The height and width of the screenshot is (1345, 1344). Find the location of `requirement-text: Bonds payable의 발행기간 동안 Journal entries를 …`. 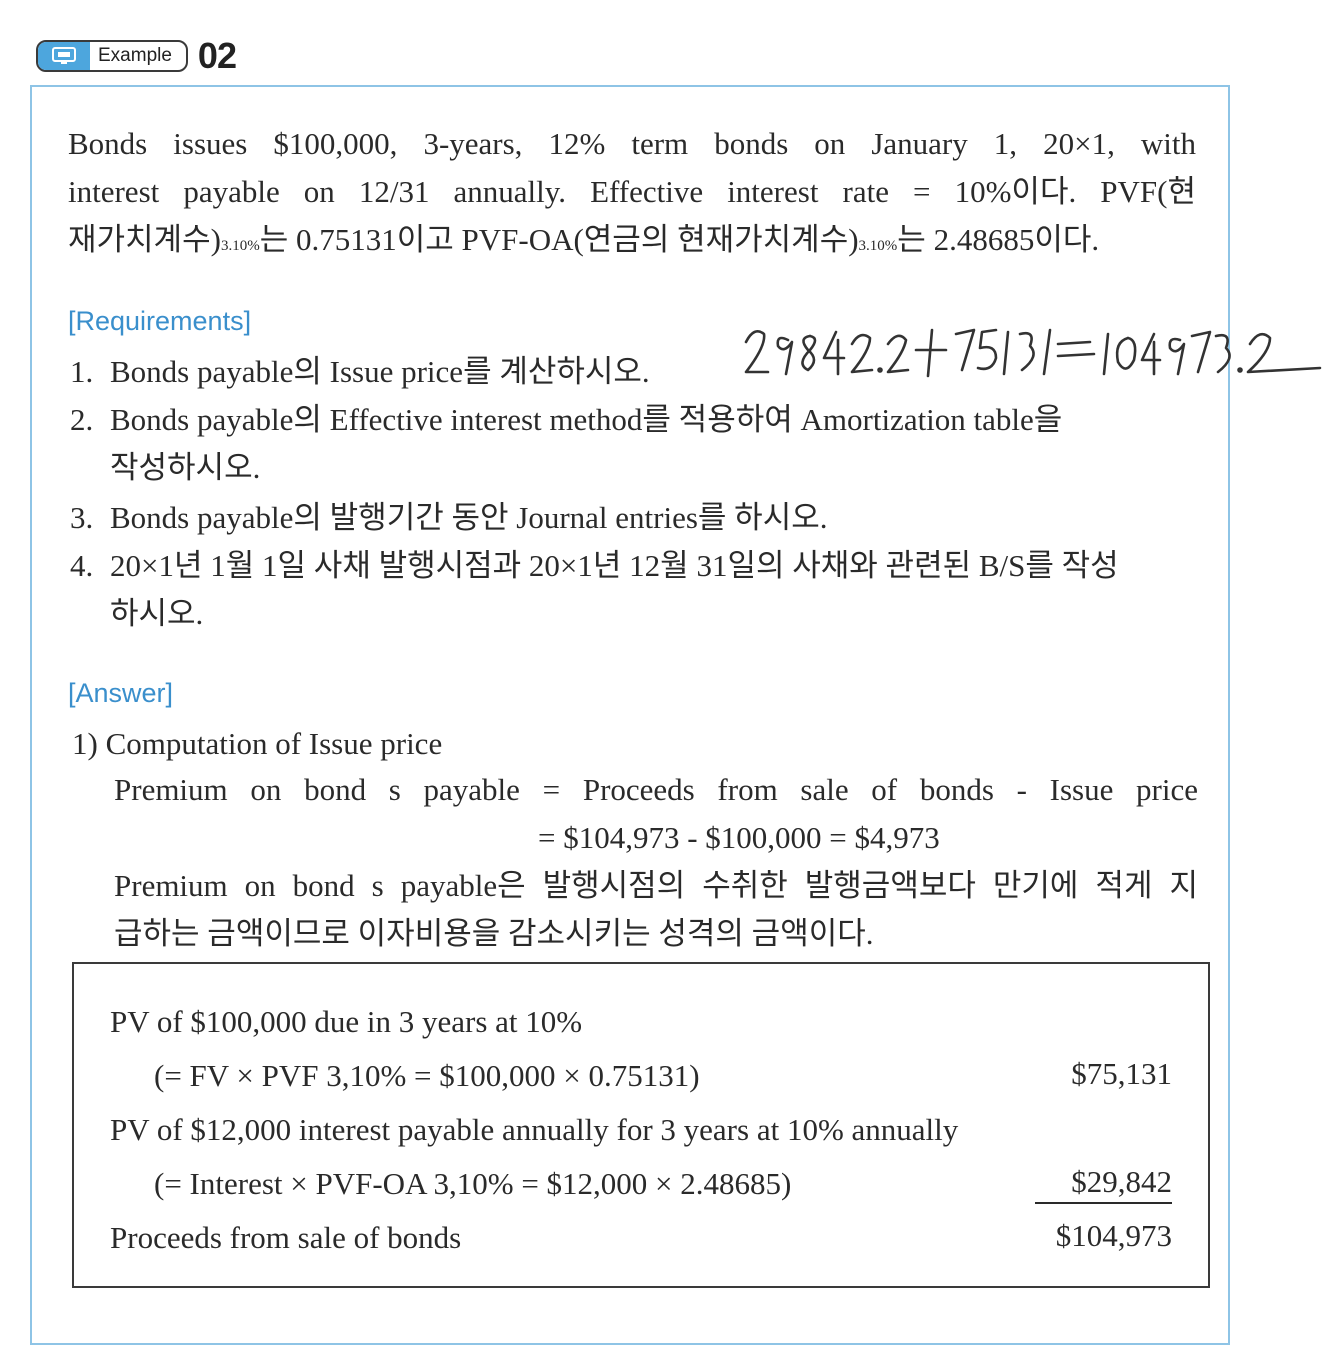

requirement-text: Bonds payable의 발행기간 동안 Journal entries를 … is located at coordinates (469, 517).